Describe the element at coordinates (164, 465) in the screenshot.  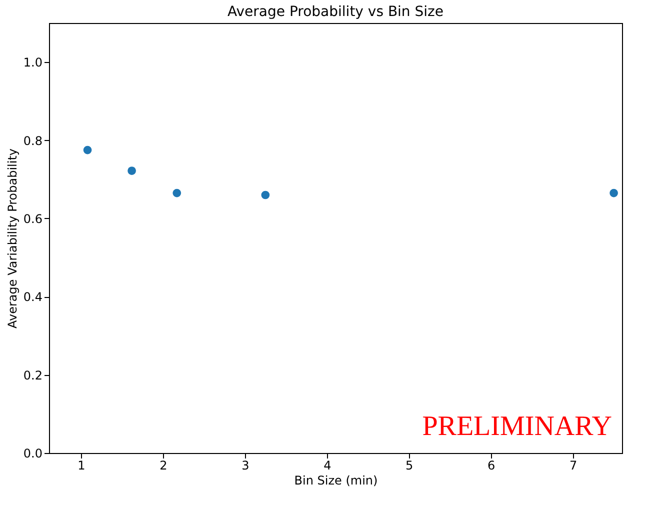
I see `x-tick-label: 2` at that location.